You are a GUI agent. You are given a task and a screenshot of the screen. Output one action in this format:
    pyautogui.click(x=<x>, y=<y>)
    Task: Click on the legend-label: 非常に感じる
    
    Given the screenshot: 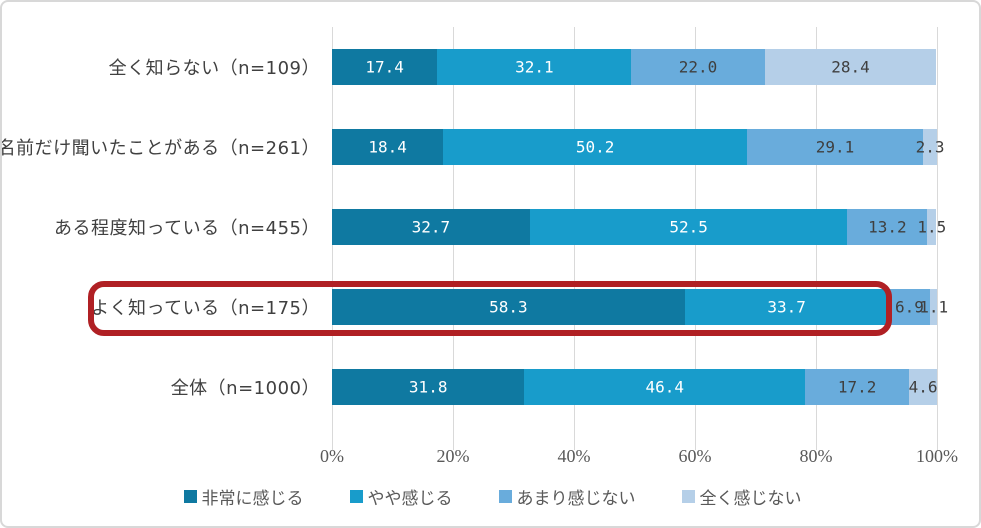 What is the action you would take?
    pyautogui.click(x=252, y=499)
    